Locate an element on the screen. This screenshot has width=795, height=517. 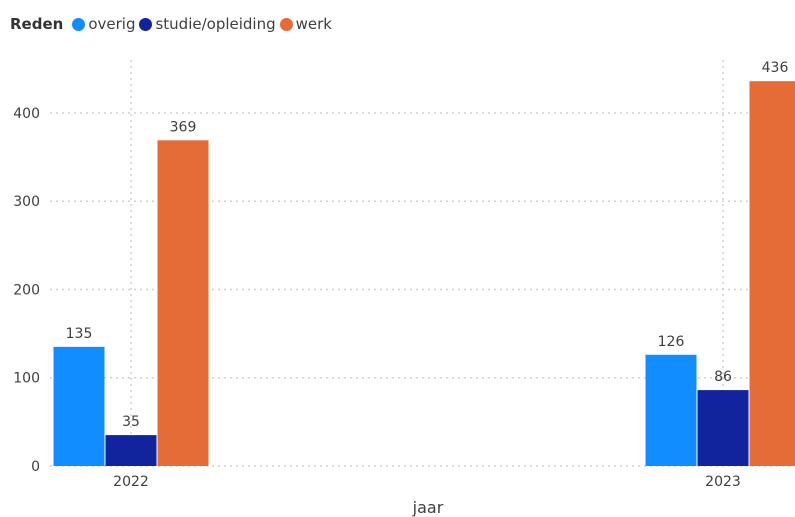
bar-studie-opleiding-2023 is located at coordinates (723, 428).